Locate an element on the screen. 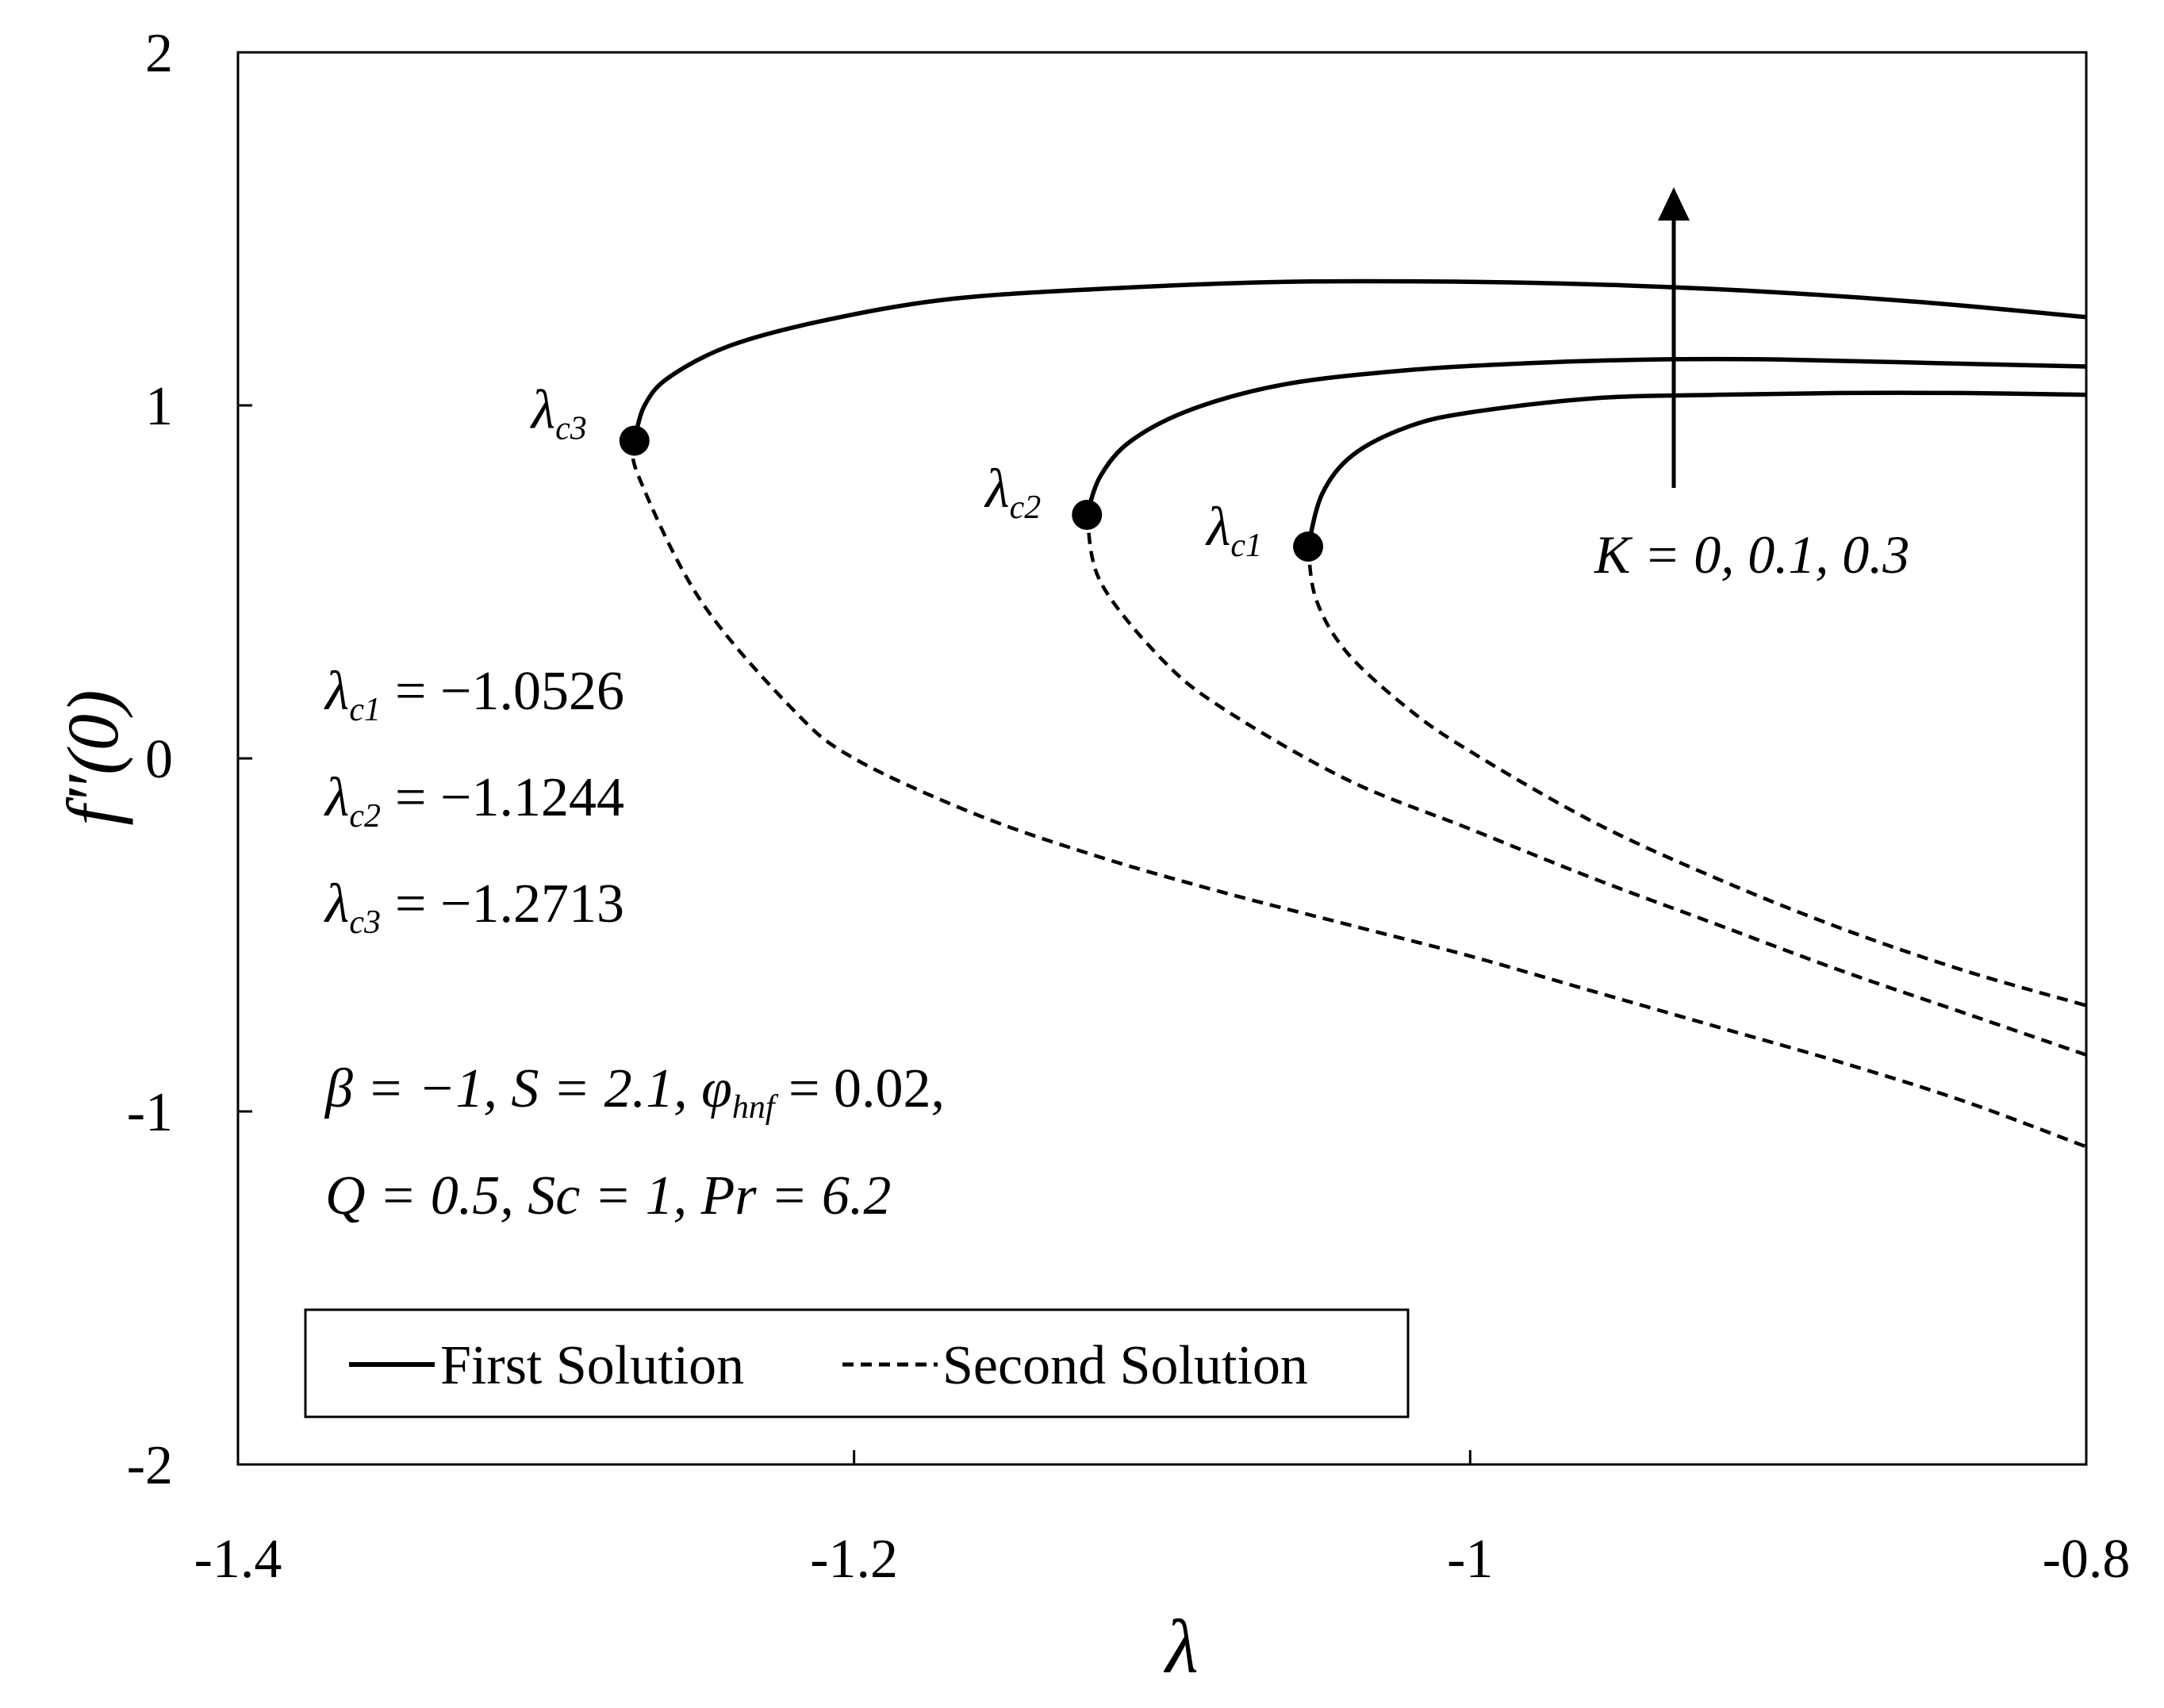 The width and height of the screenshot is (2164, 1708). legend: First Solution Second Solution is located at coordinates (857, 1363).